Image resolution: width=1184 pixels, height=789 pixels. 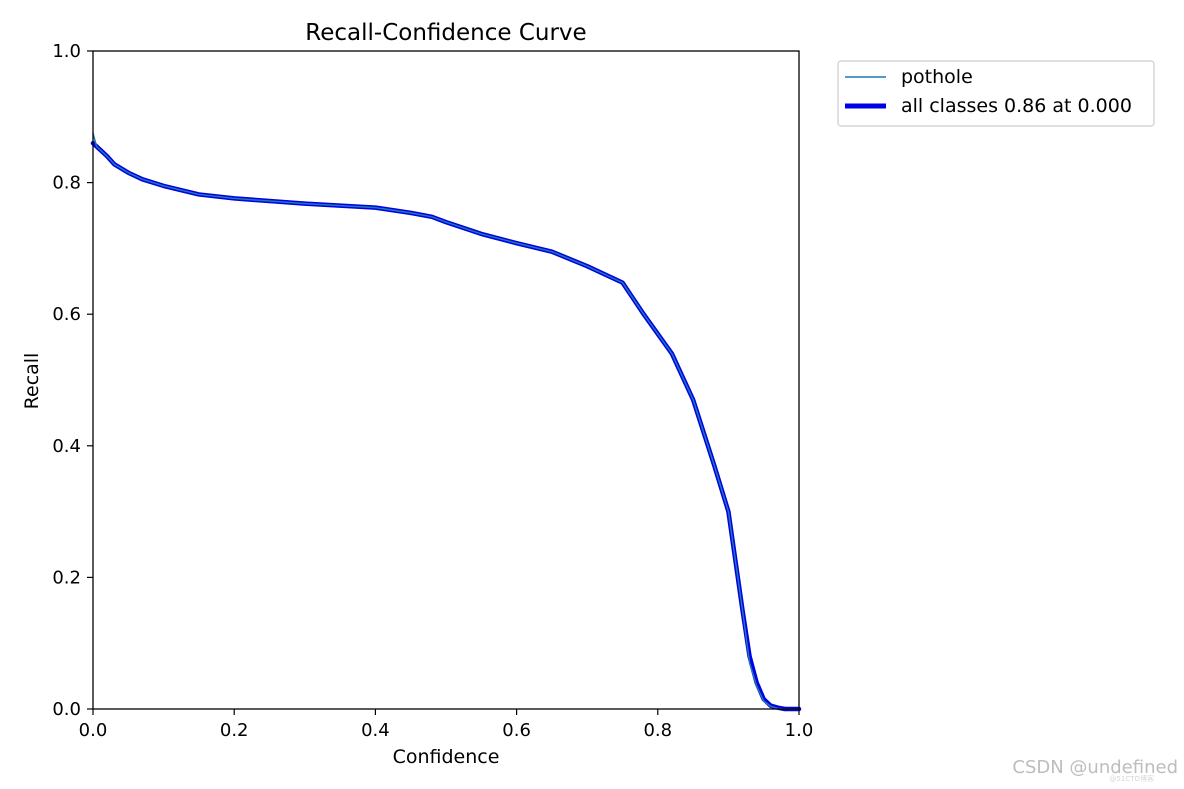 What do you see at coordinates (446, 757) in the screenshot?
I see `x-axis-label: Confidence` at bounding box center [446, 757].